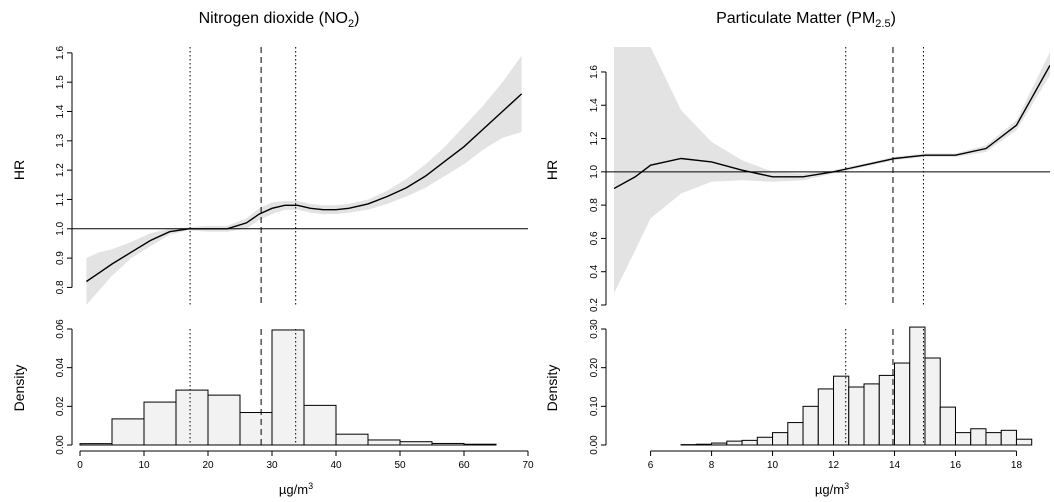  What do you see at coordinates (80, 465) in the screenshot?
I see `left-bottom-x-tick-label: 0` at bounding box center [80, 465].